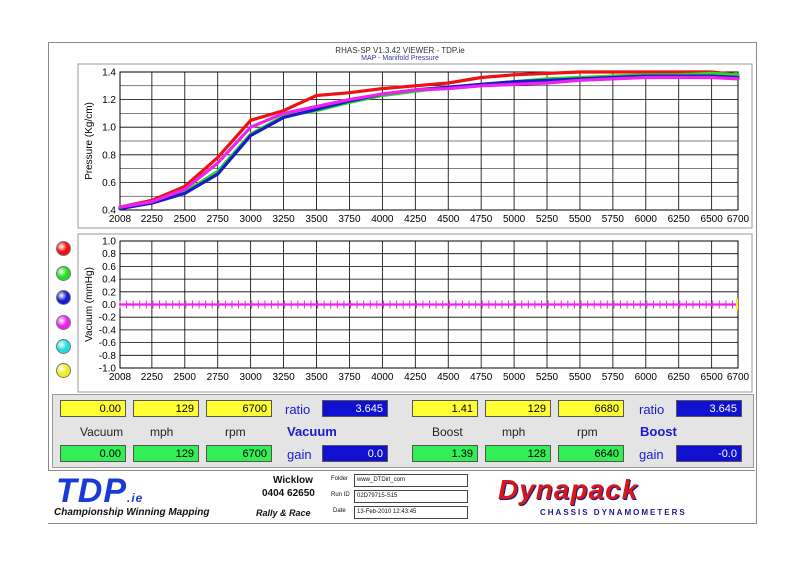 The width and height of the screenshot is (800, 566). Describe the element at coordinates (63, 370) in the screenshot. I see `series-toggle-yellow` at that location.